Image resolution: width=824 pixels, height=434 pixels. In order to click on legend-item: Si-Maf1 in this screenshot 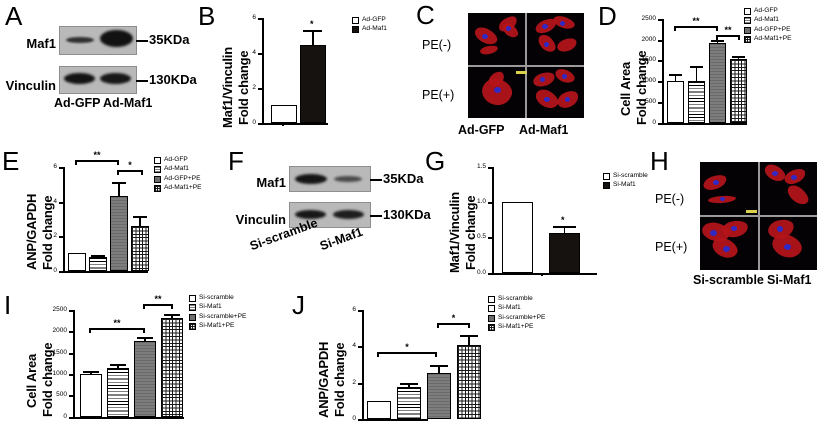, I will do `click(217, 308)`.